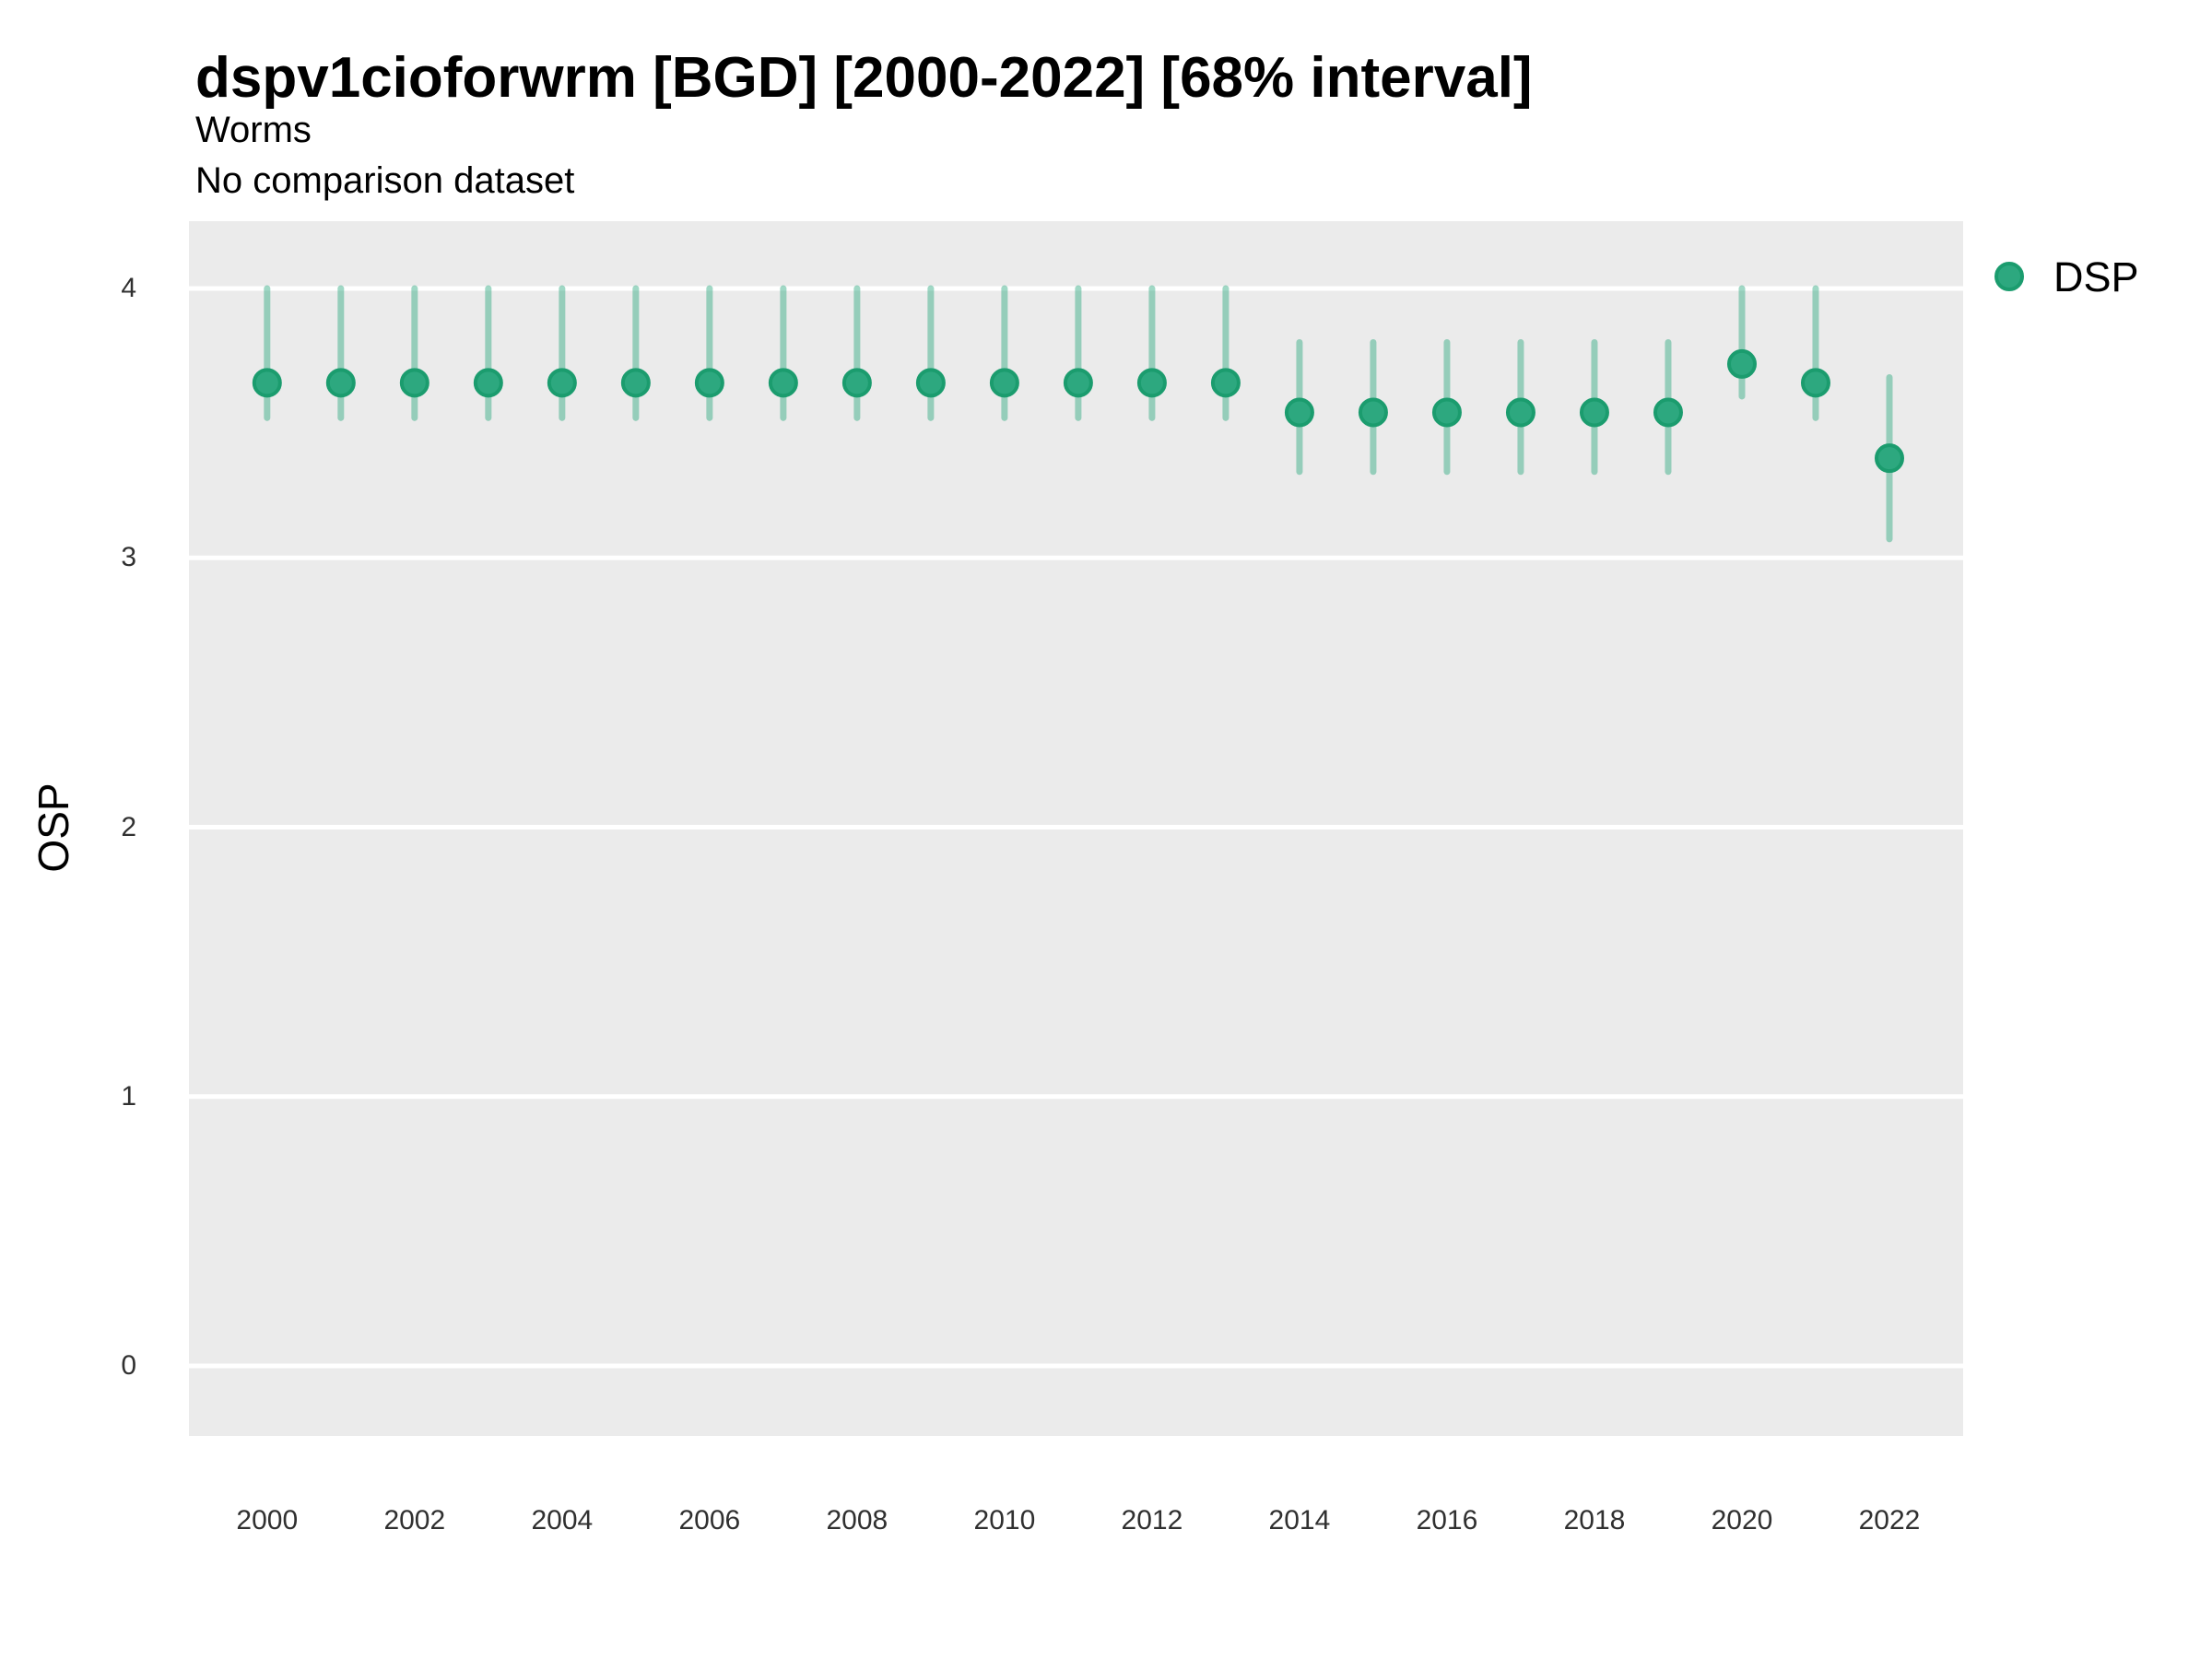 The width and height of the screenshot is (2212, 1659). Describe the element at coordinates (414, 383) in the screenshot. I see `data-point-2002` at that location.